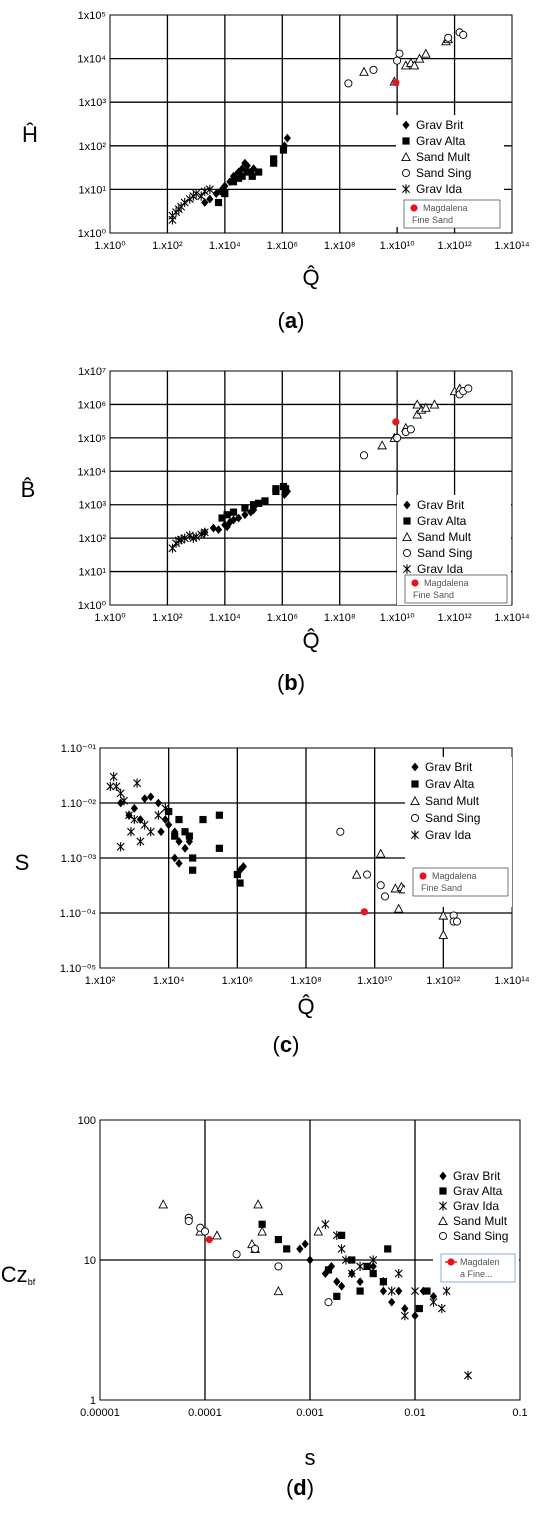 Image resolution: width=550 pixels, height=1522 pixels. I want to click on legend-label: Sand Sing, so click(443, 173).